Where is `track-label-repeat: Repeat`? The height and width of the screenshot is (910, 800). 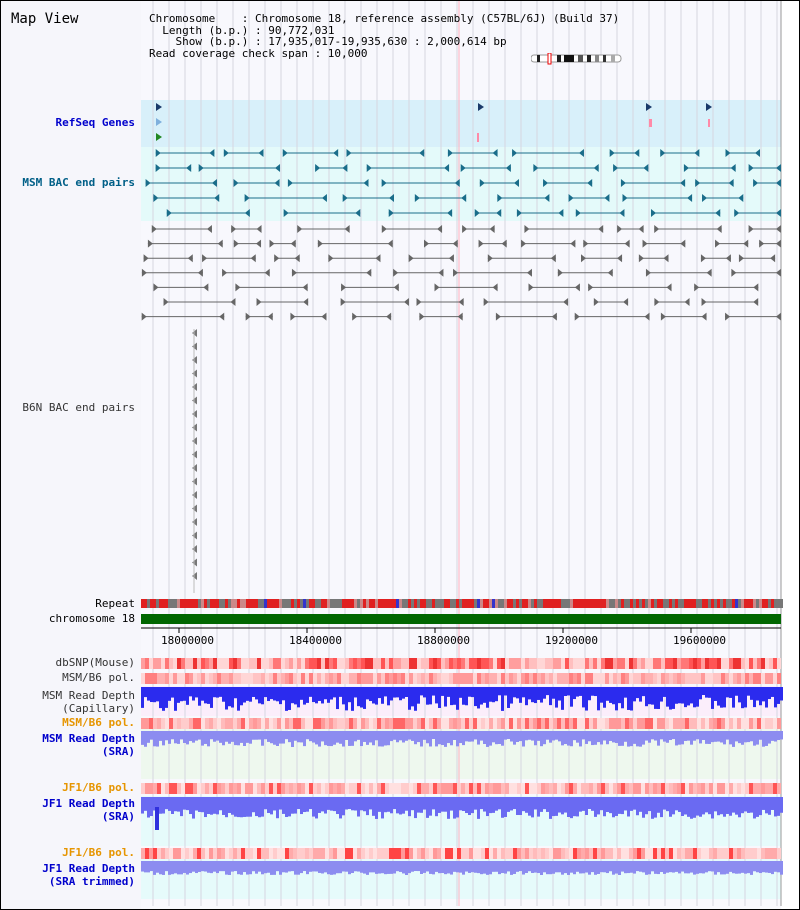
track-label-repeat: Repeat is located at coordinates (115, 603).